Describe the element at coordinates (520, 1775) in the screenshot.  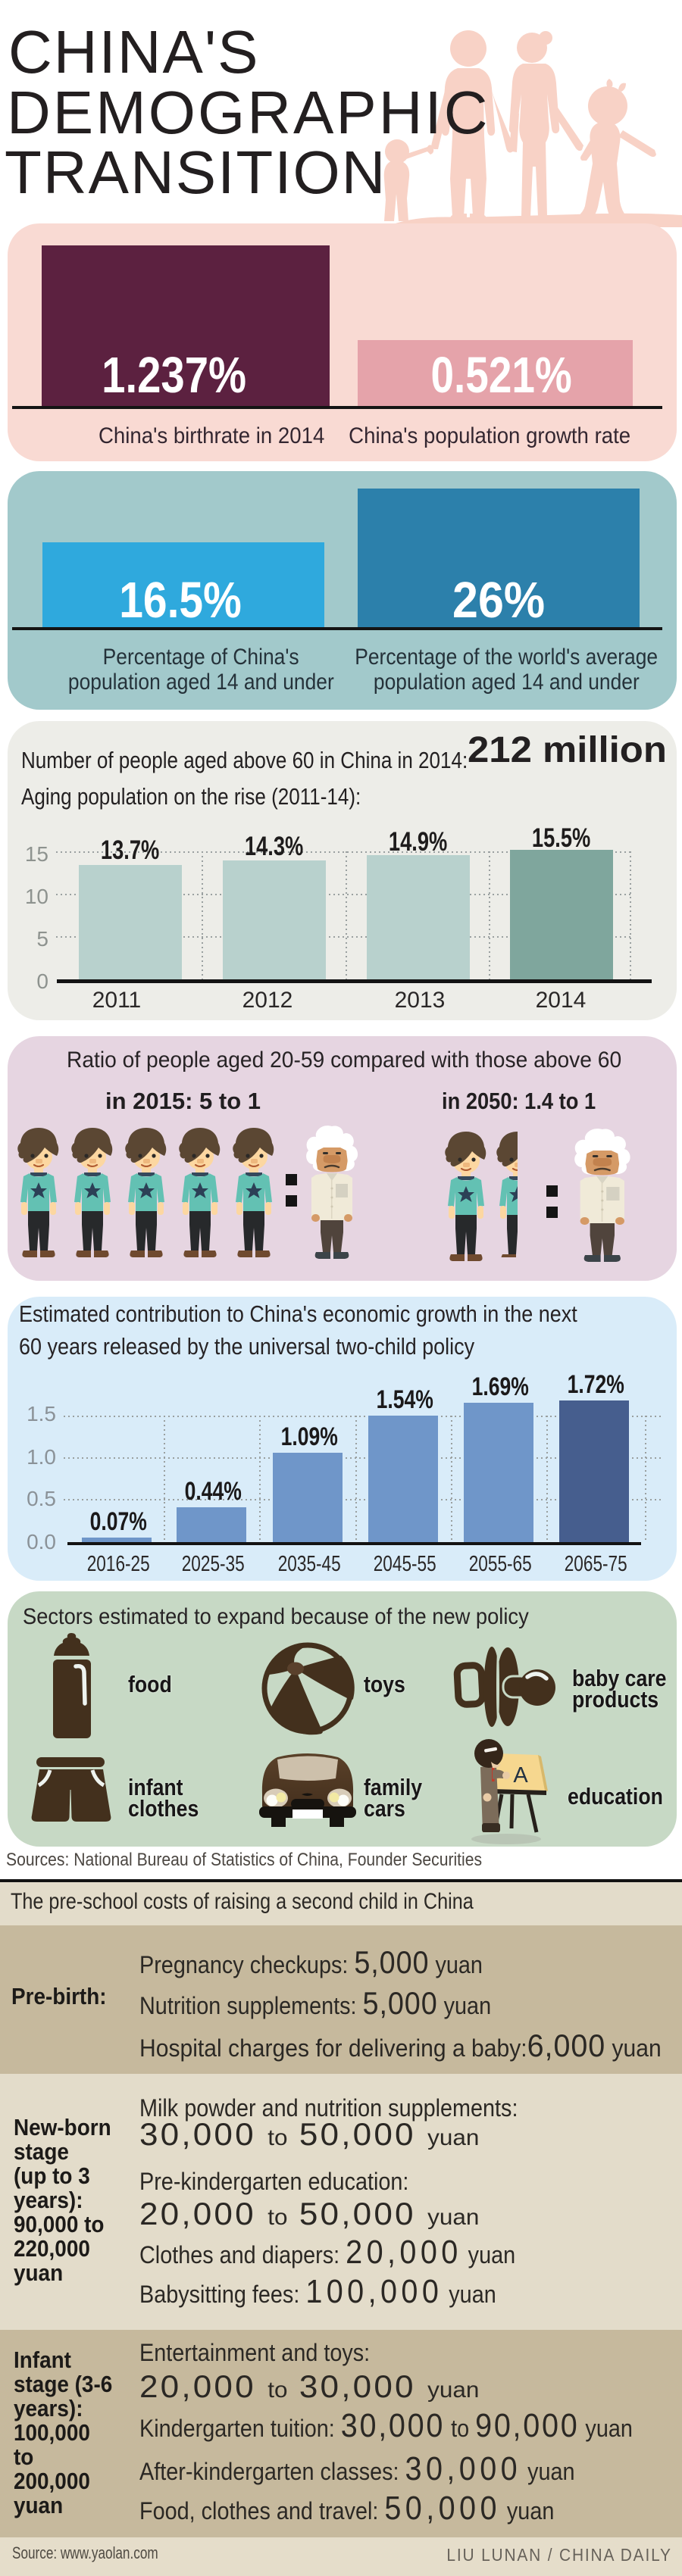
I see `svg-text: A` at that location.